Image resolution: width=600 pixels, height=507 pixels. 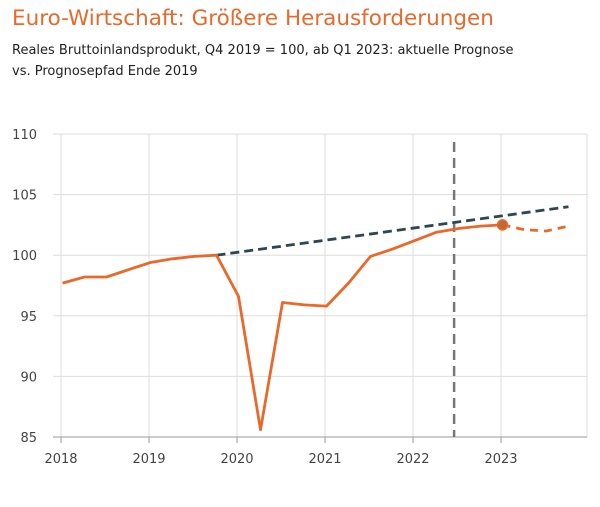 I want to click on y-tick-labels: 85 90 95 100 105 110, so click(x=24, y=287).